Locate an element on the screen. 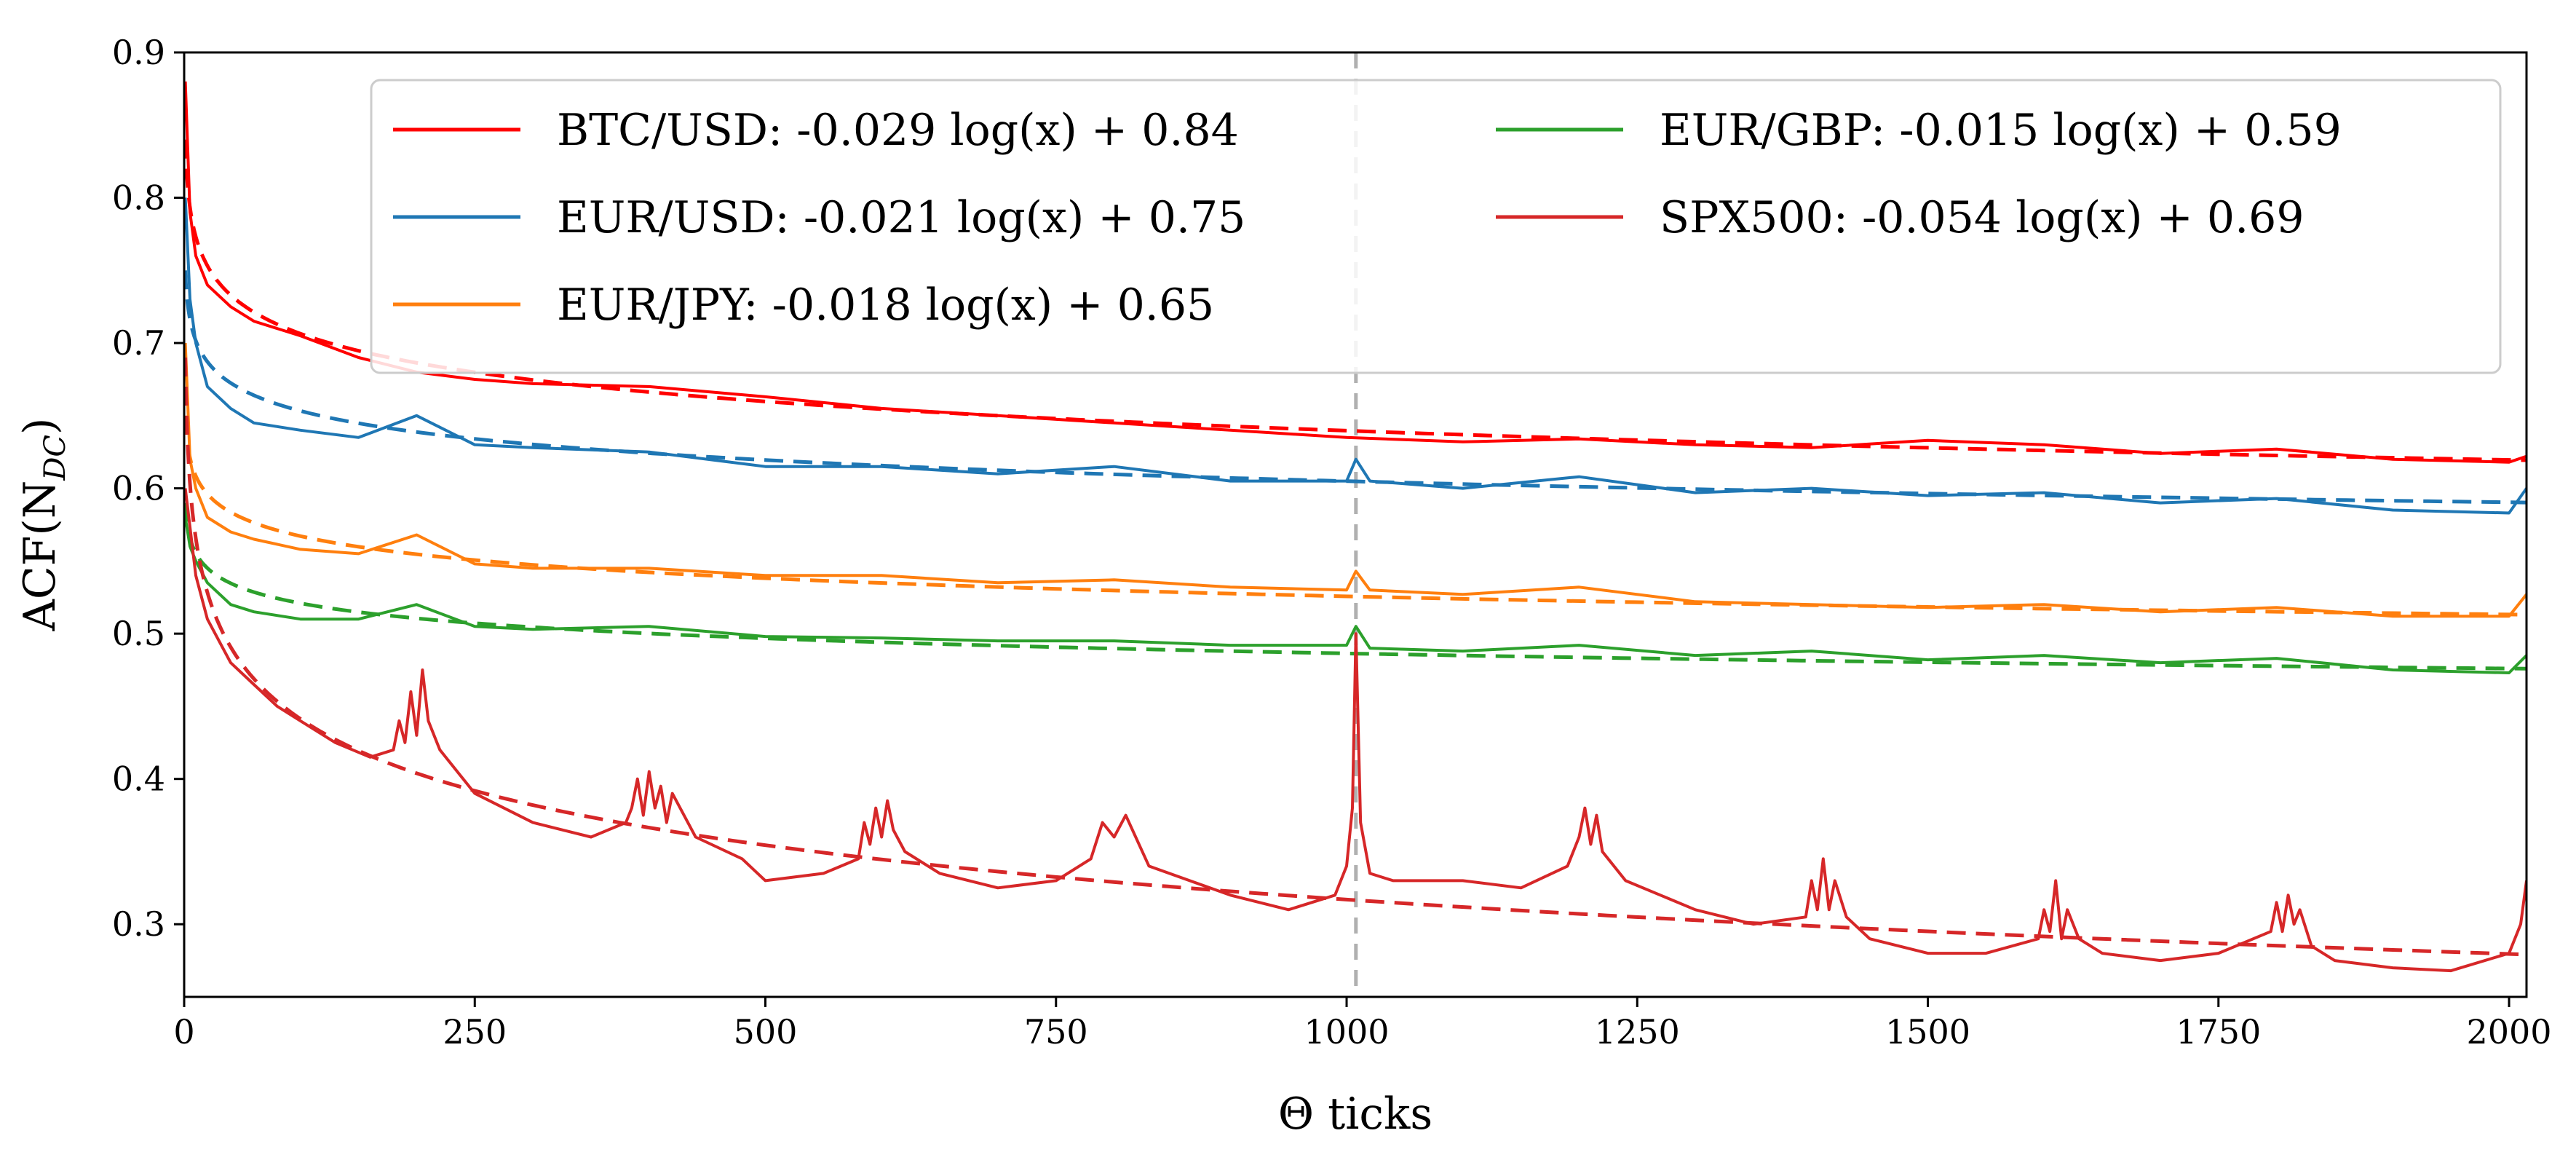 The width and height of the screenshot is (2576, 1160). x-tick-label: 1000 is located at coordinates (1346, 1032).